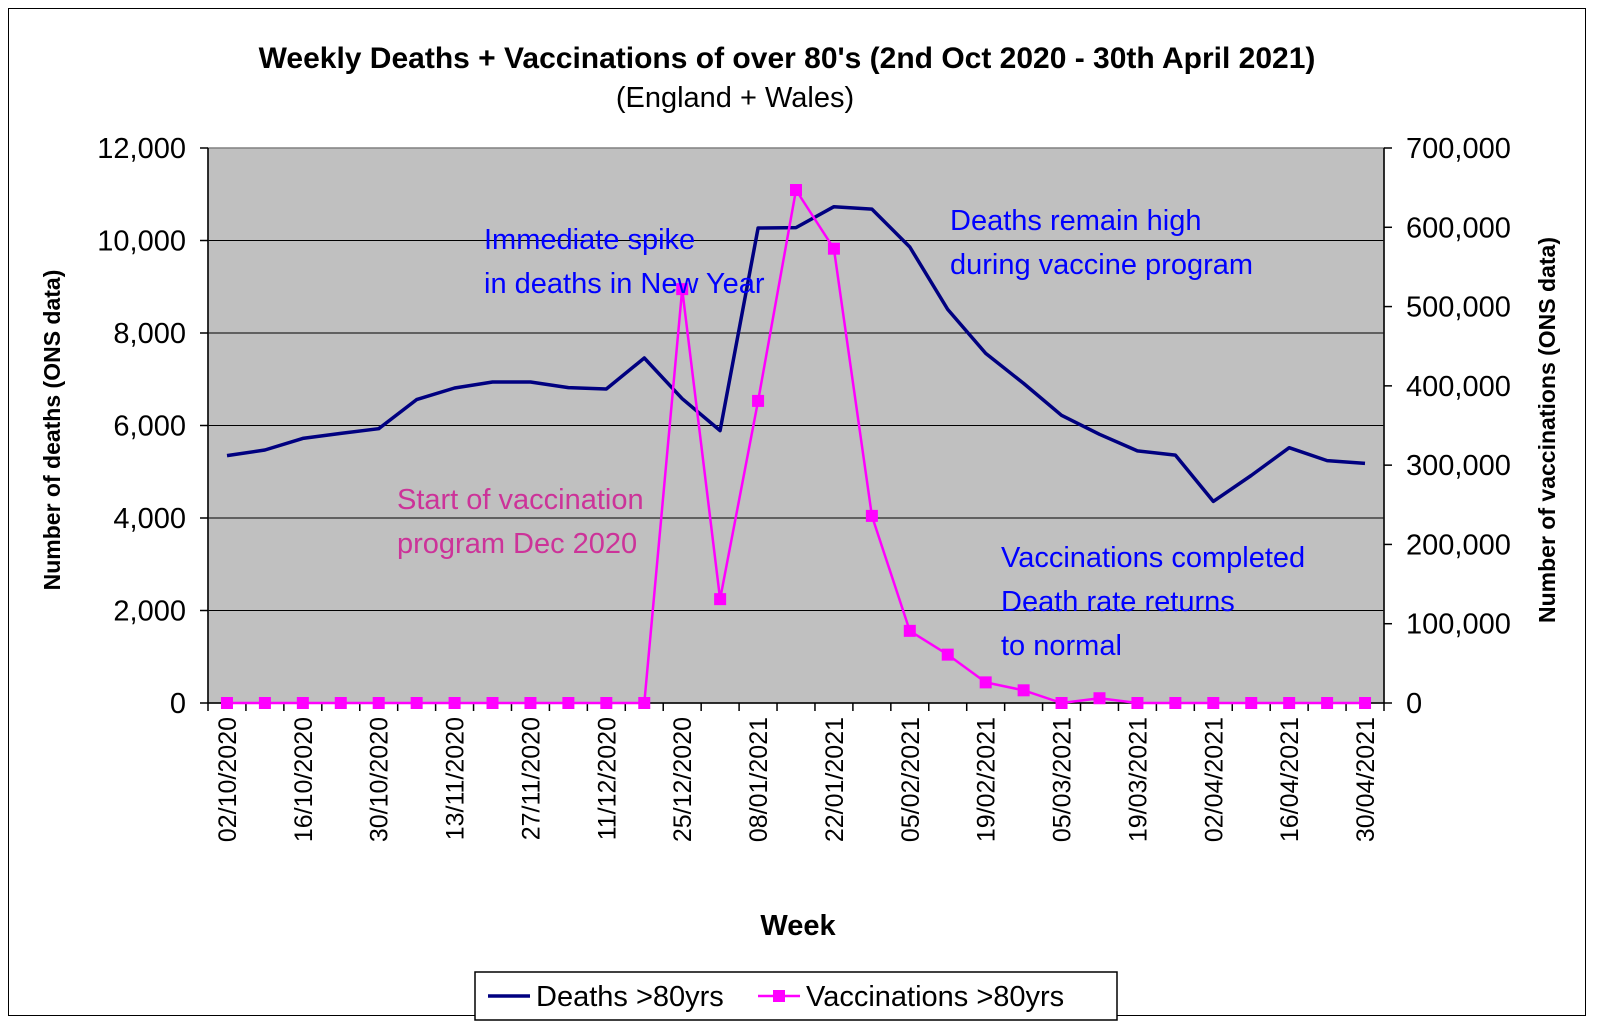 The image size is (1600, 1028). Describe the element at coordinates (380, 779) in the screenshot. I see `x-tick-label: 30/10/2020` at that location.